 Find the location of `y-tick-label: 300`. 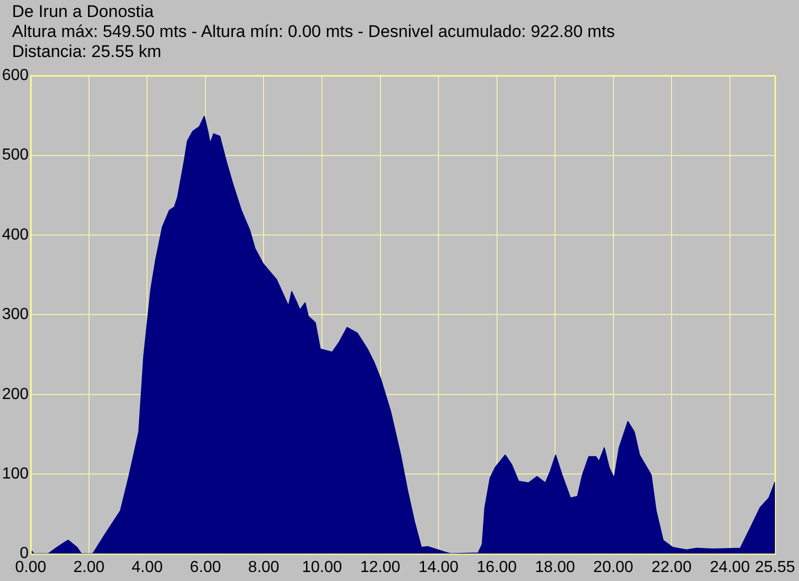

y-tick-label: 300 is located at coordinates (15, 315).